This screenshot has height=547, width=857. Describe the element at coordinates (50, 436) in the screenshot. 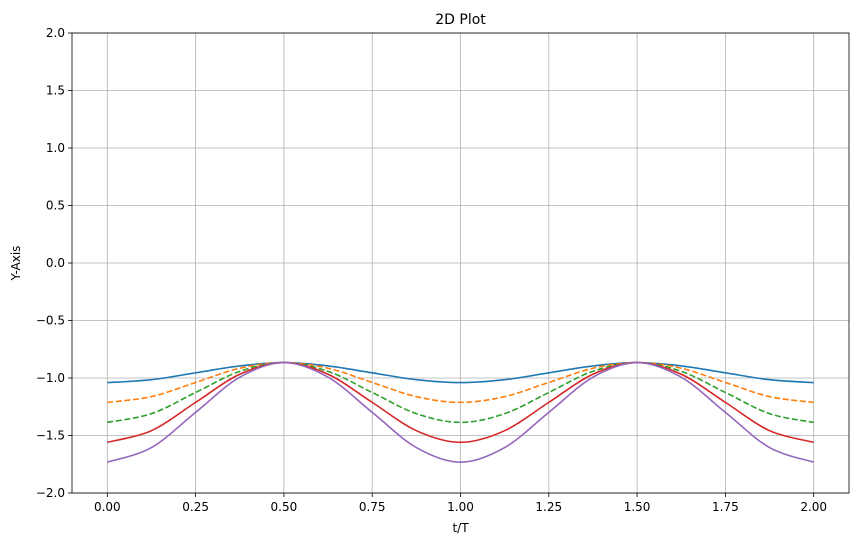

I see `y-tick-label: −1.5` at that location.